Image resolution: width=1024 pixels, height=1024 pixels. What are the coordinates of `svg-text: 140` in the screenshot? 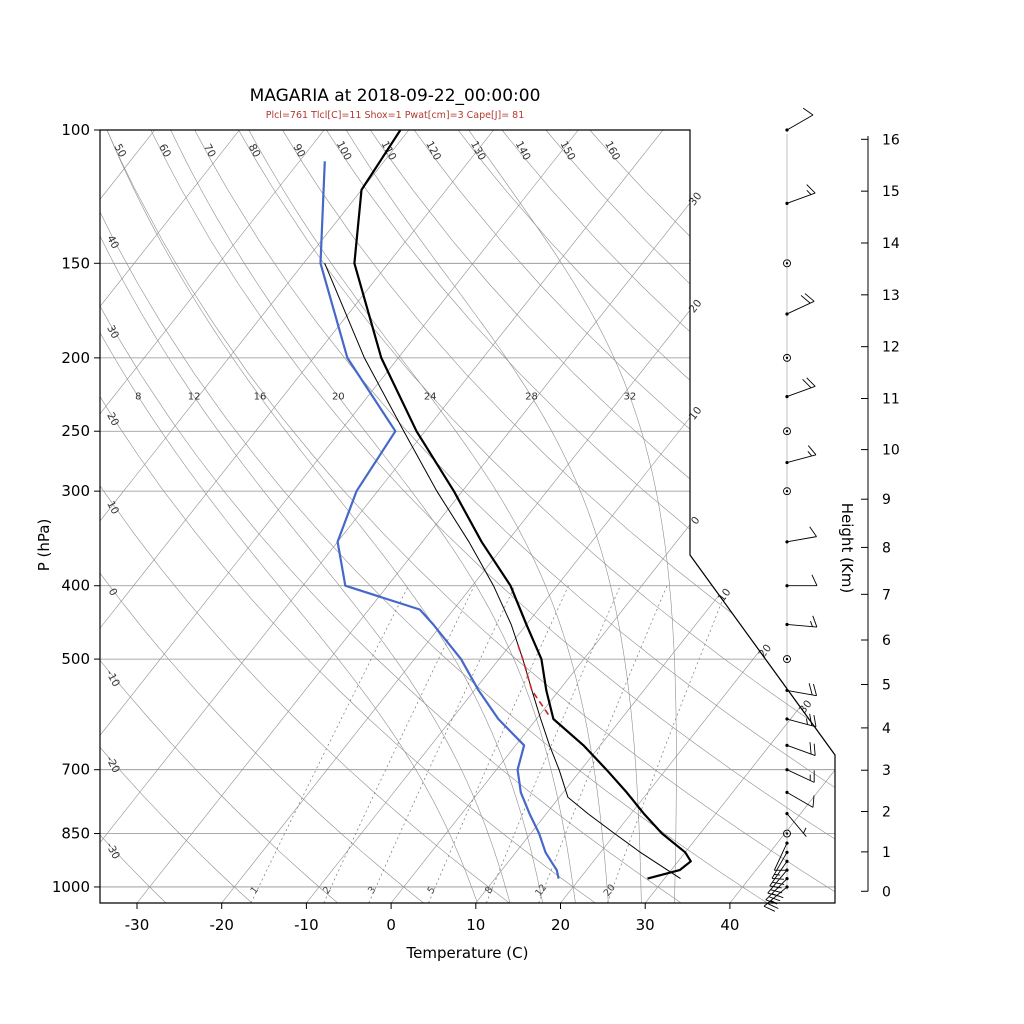 It's located at (523, 150).